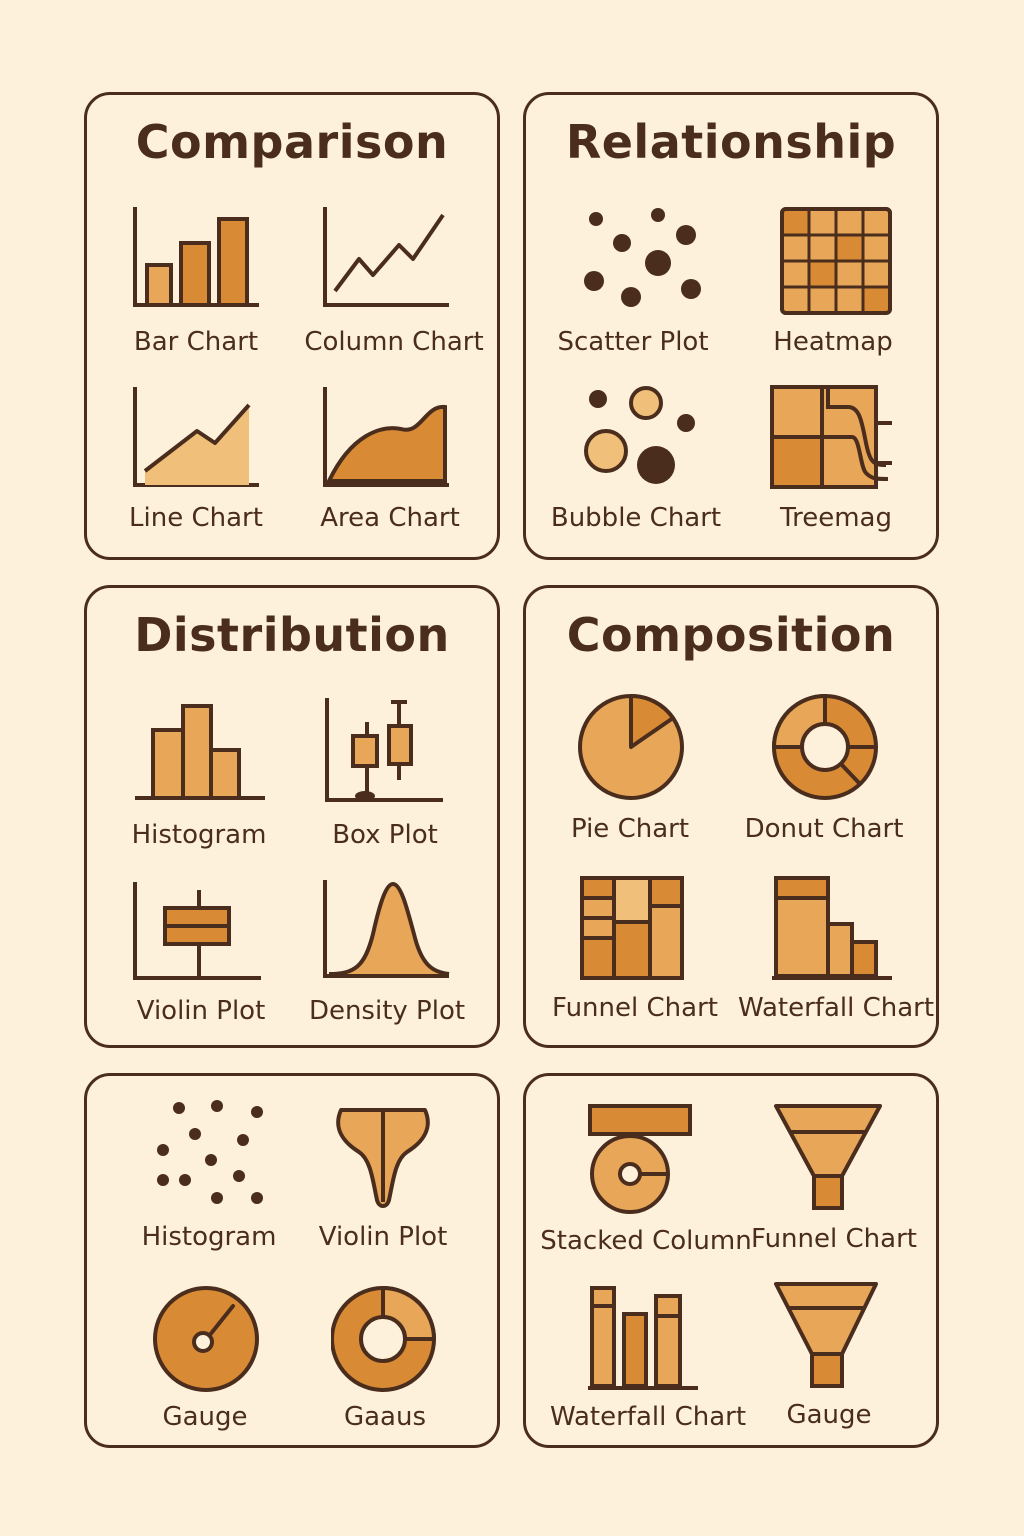 The width and height of the screenshot is (1024, 1536). Describe the element at coordinates (197, 931) in the screenshot. I see `violin-plot-icon` at that location.